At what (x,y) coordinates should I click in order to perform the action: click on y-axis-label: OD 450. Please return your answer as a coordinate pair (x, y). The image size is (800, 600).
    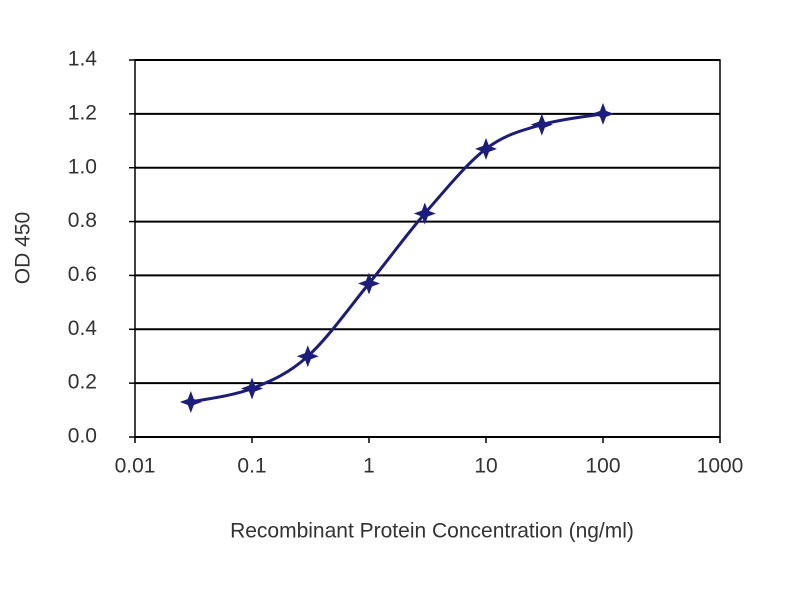
    Looking at the image, I should click on (23, 248).